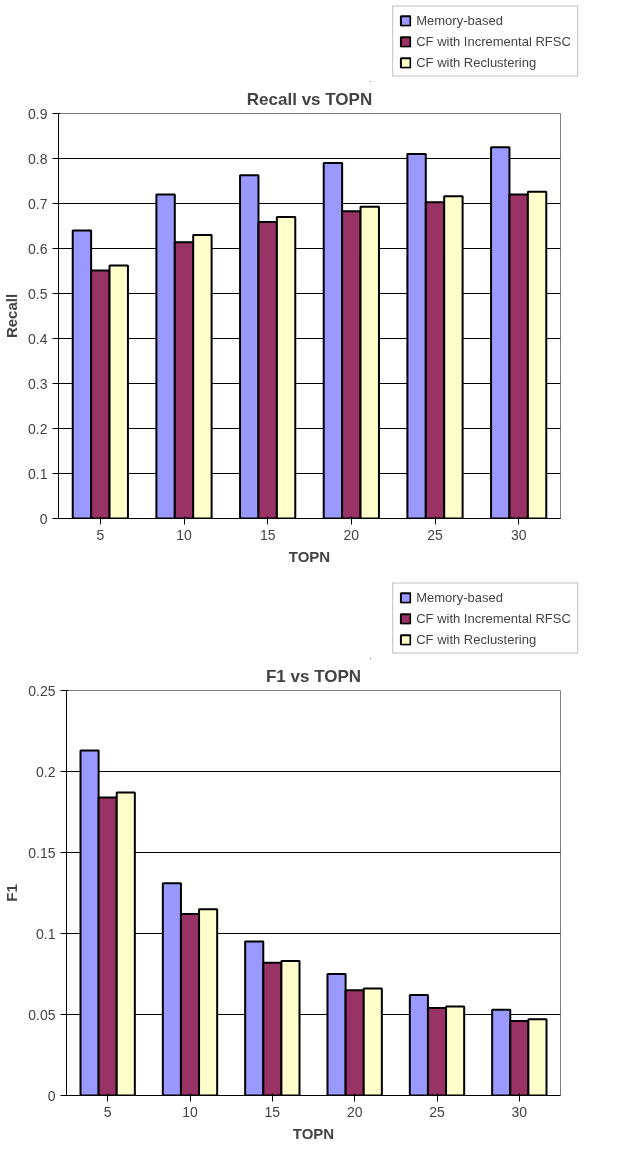  What do you see at coordinates (38, 293) in the screenshot?
I see `y-tick-label: 0.5` at bounding box center [38, 293].